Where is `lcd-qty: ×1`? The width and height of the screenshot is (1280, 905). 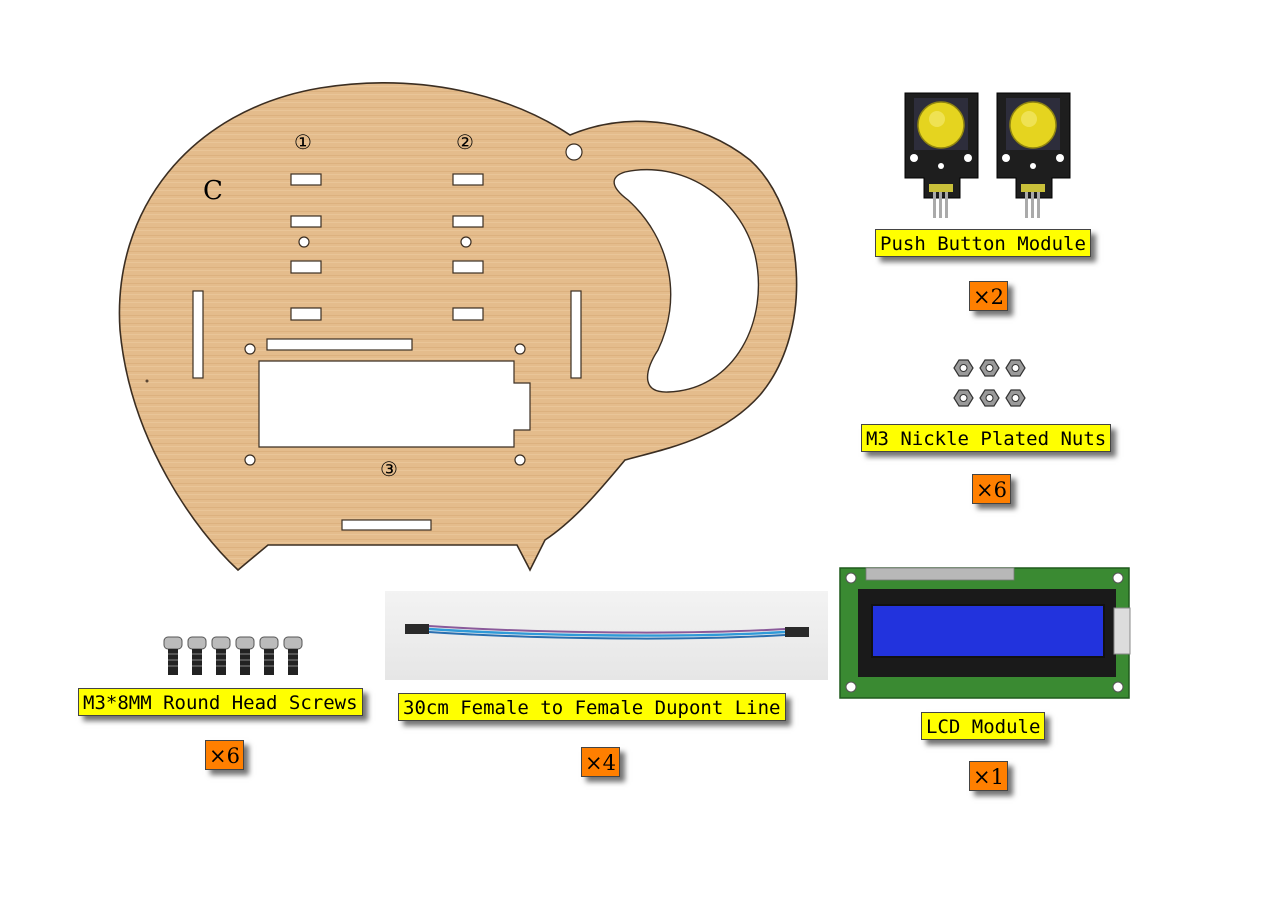
lcd-qty: ×1 is located at coordinates (988, 776).